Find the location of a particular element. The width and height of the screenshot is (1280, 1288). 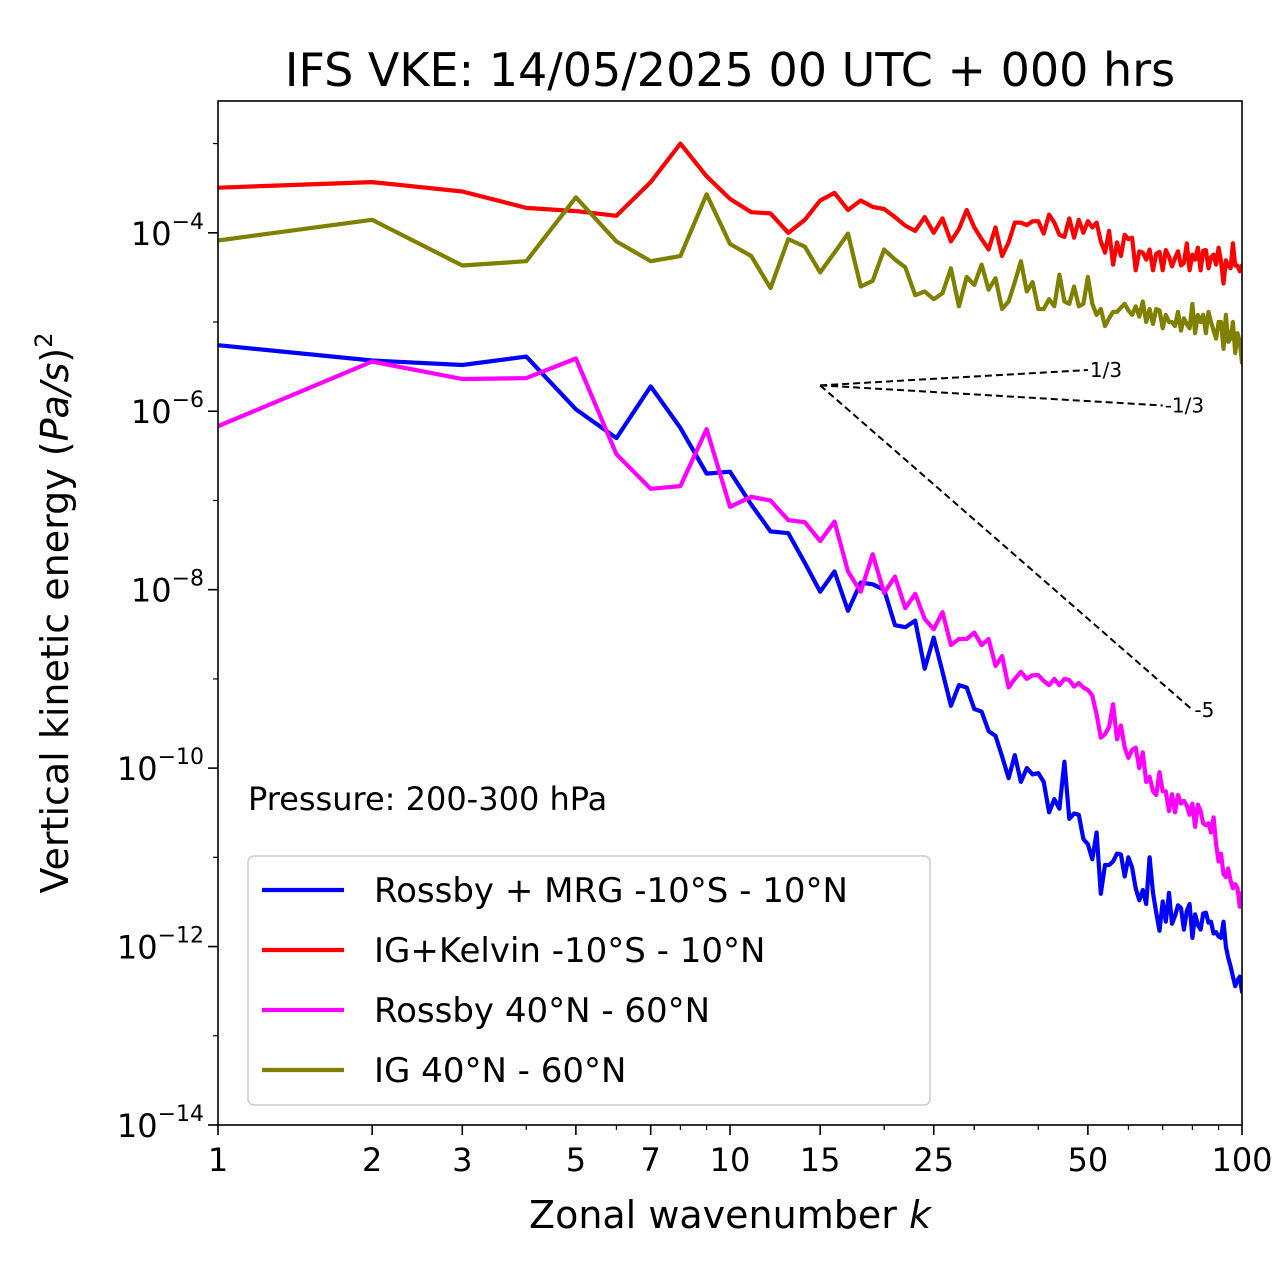

y-axis-label-suffix: ) is located at coordinates (55, 355).